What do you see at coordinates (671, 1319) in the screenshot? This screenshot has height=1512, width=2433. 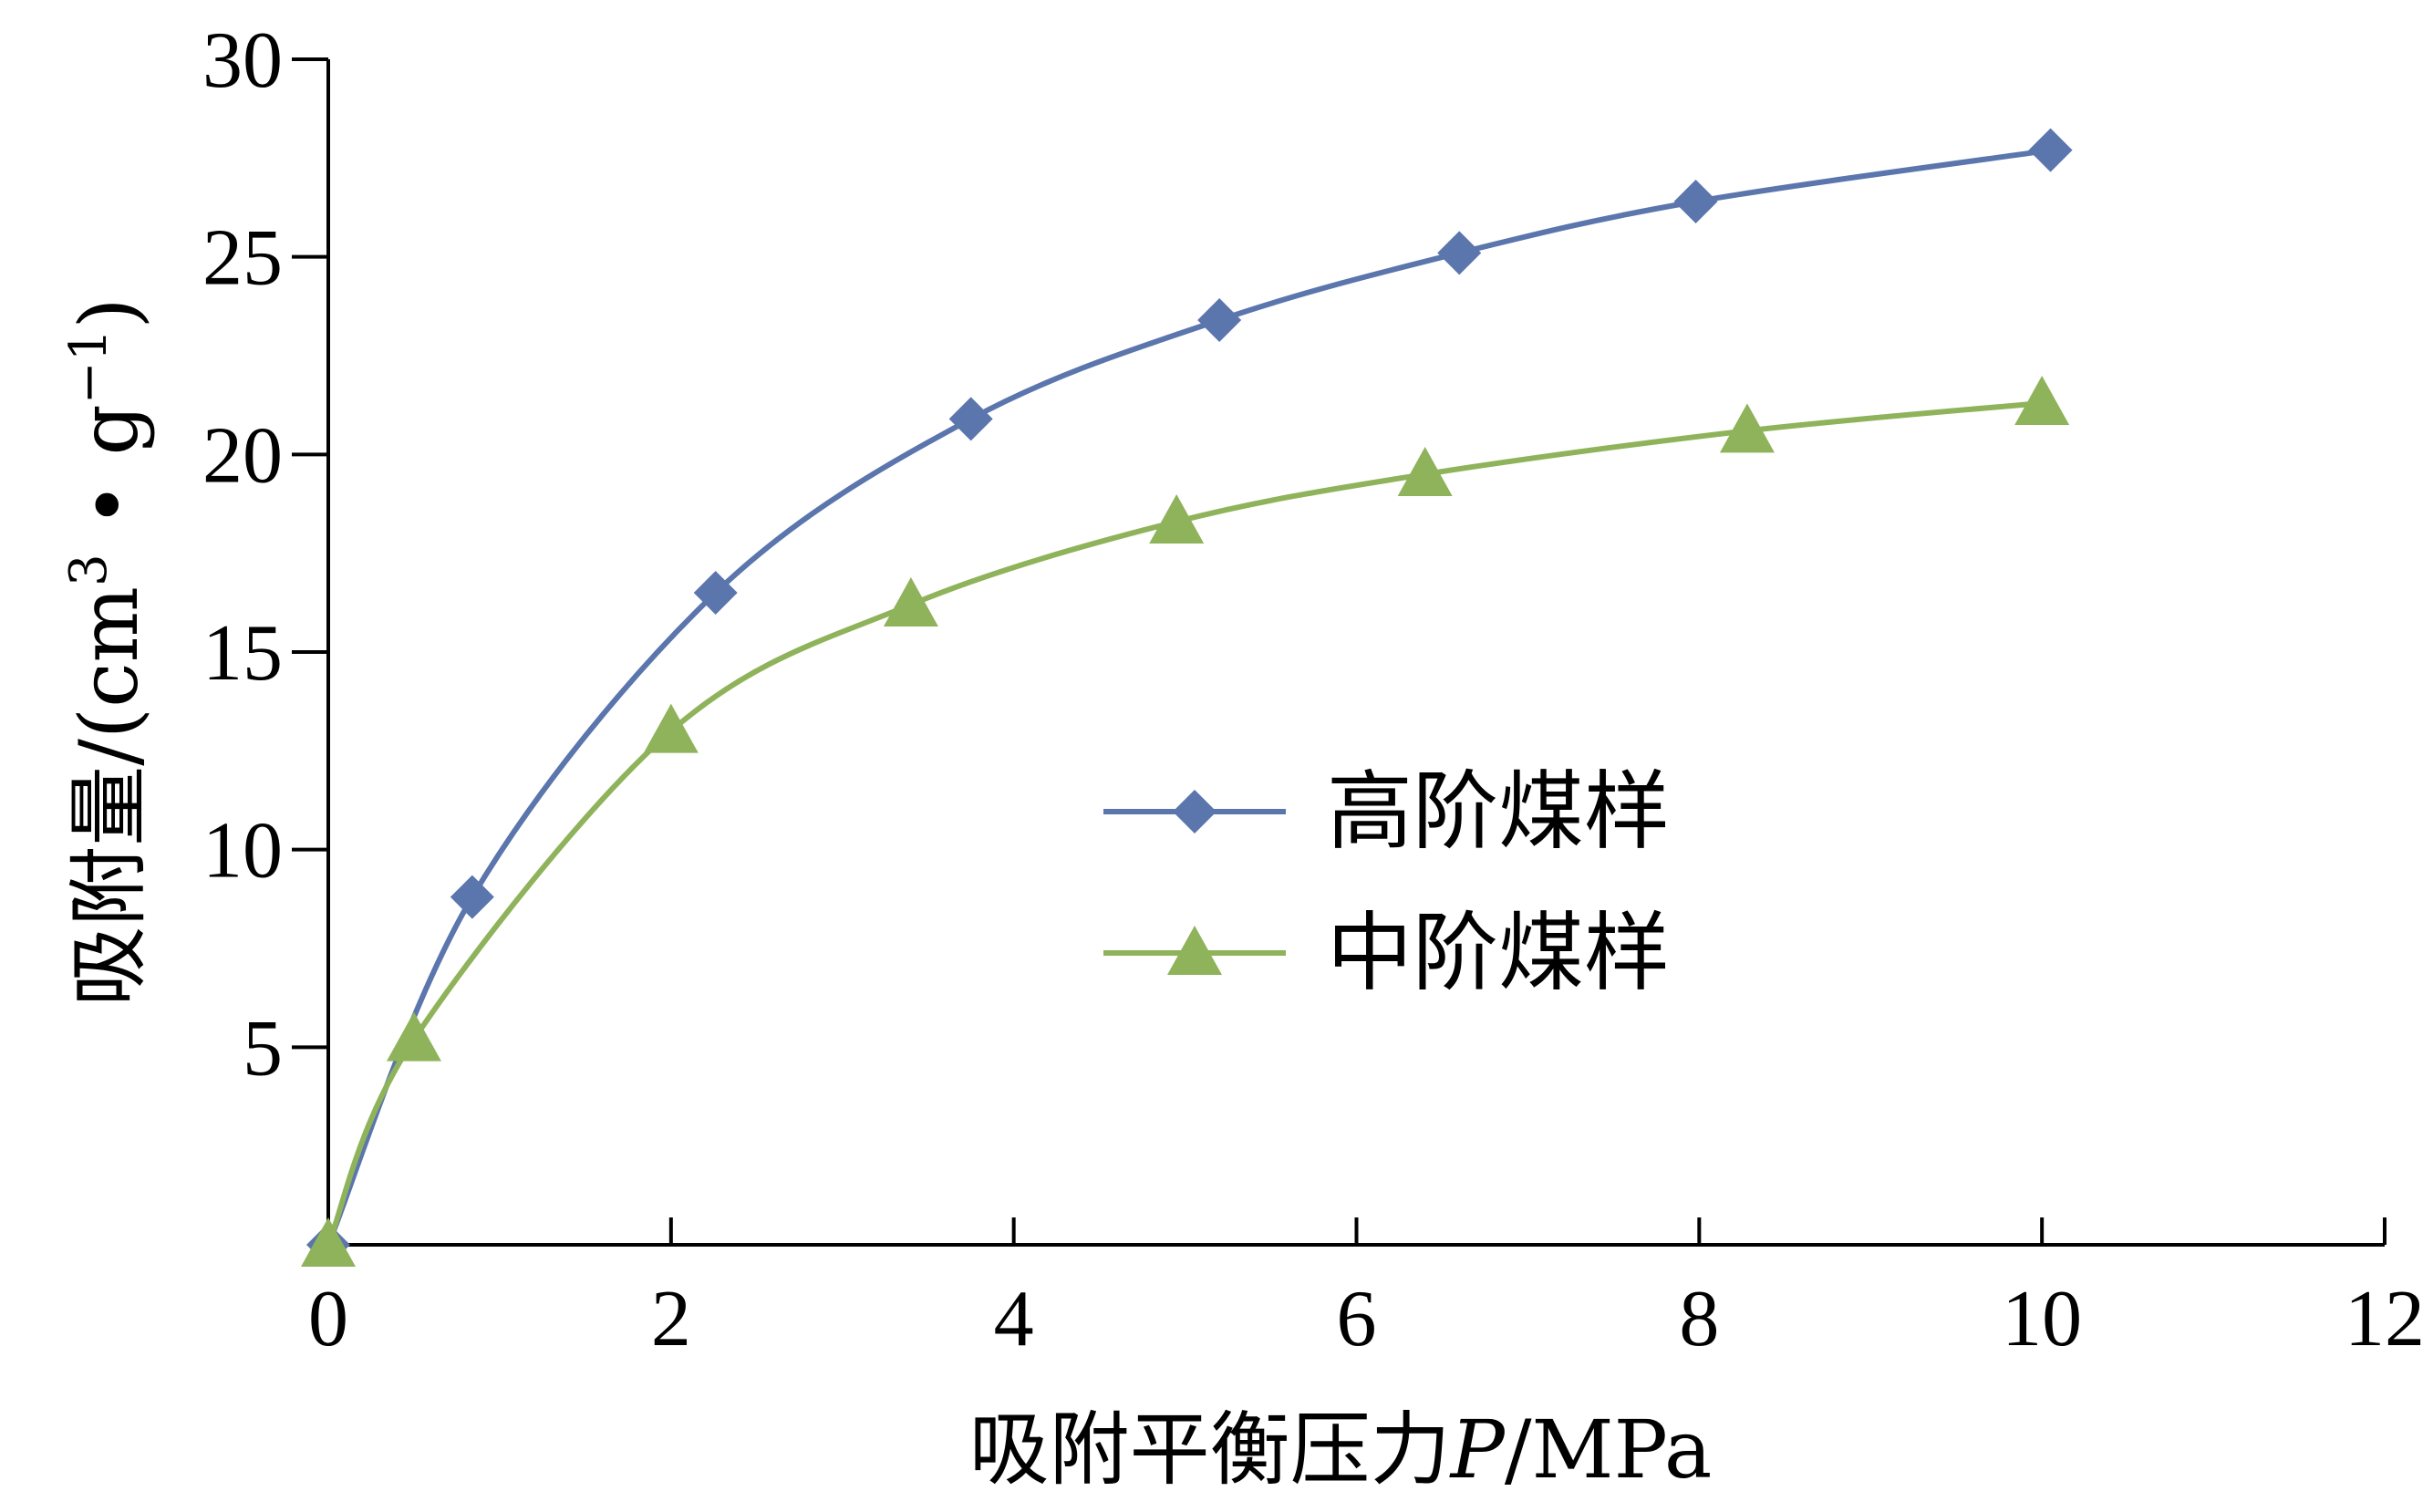 I see `x-tick-label: 2` at bounding box center [671, 1319].